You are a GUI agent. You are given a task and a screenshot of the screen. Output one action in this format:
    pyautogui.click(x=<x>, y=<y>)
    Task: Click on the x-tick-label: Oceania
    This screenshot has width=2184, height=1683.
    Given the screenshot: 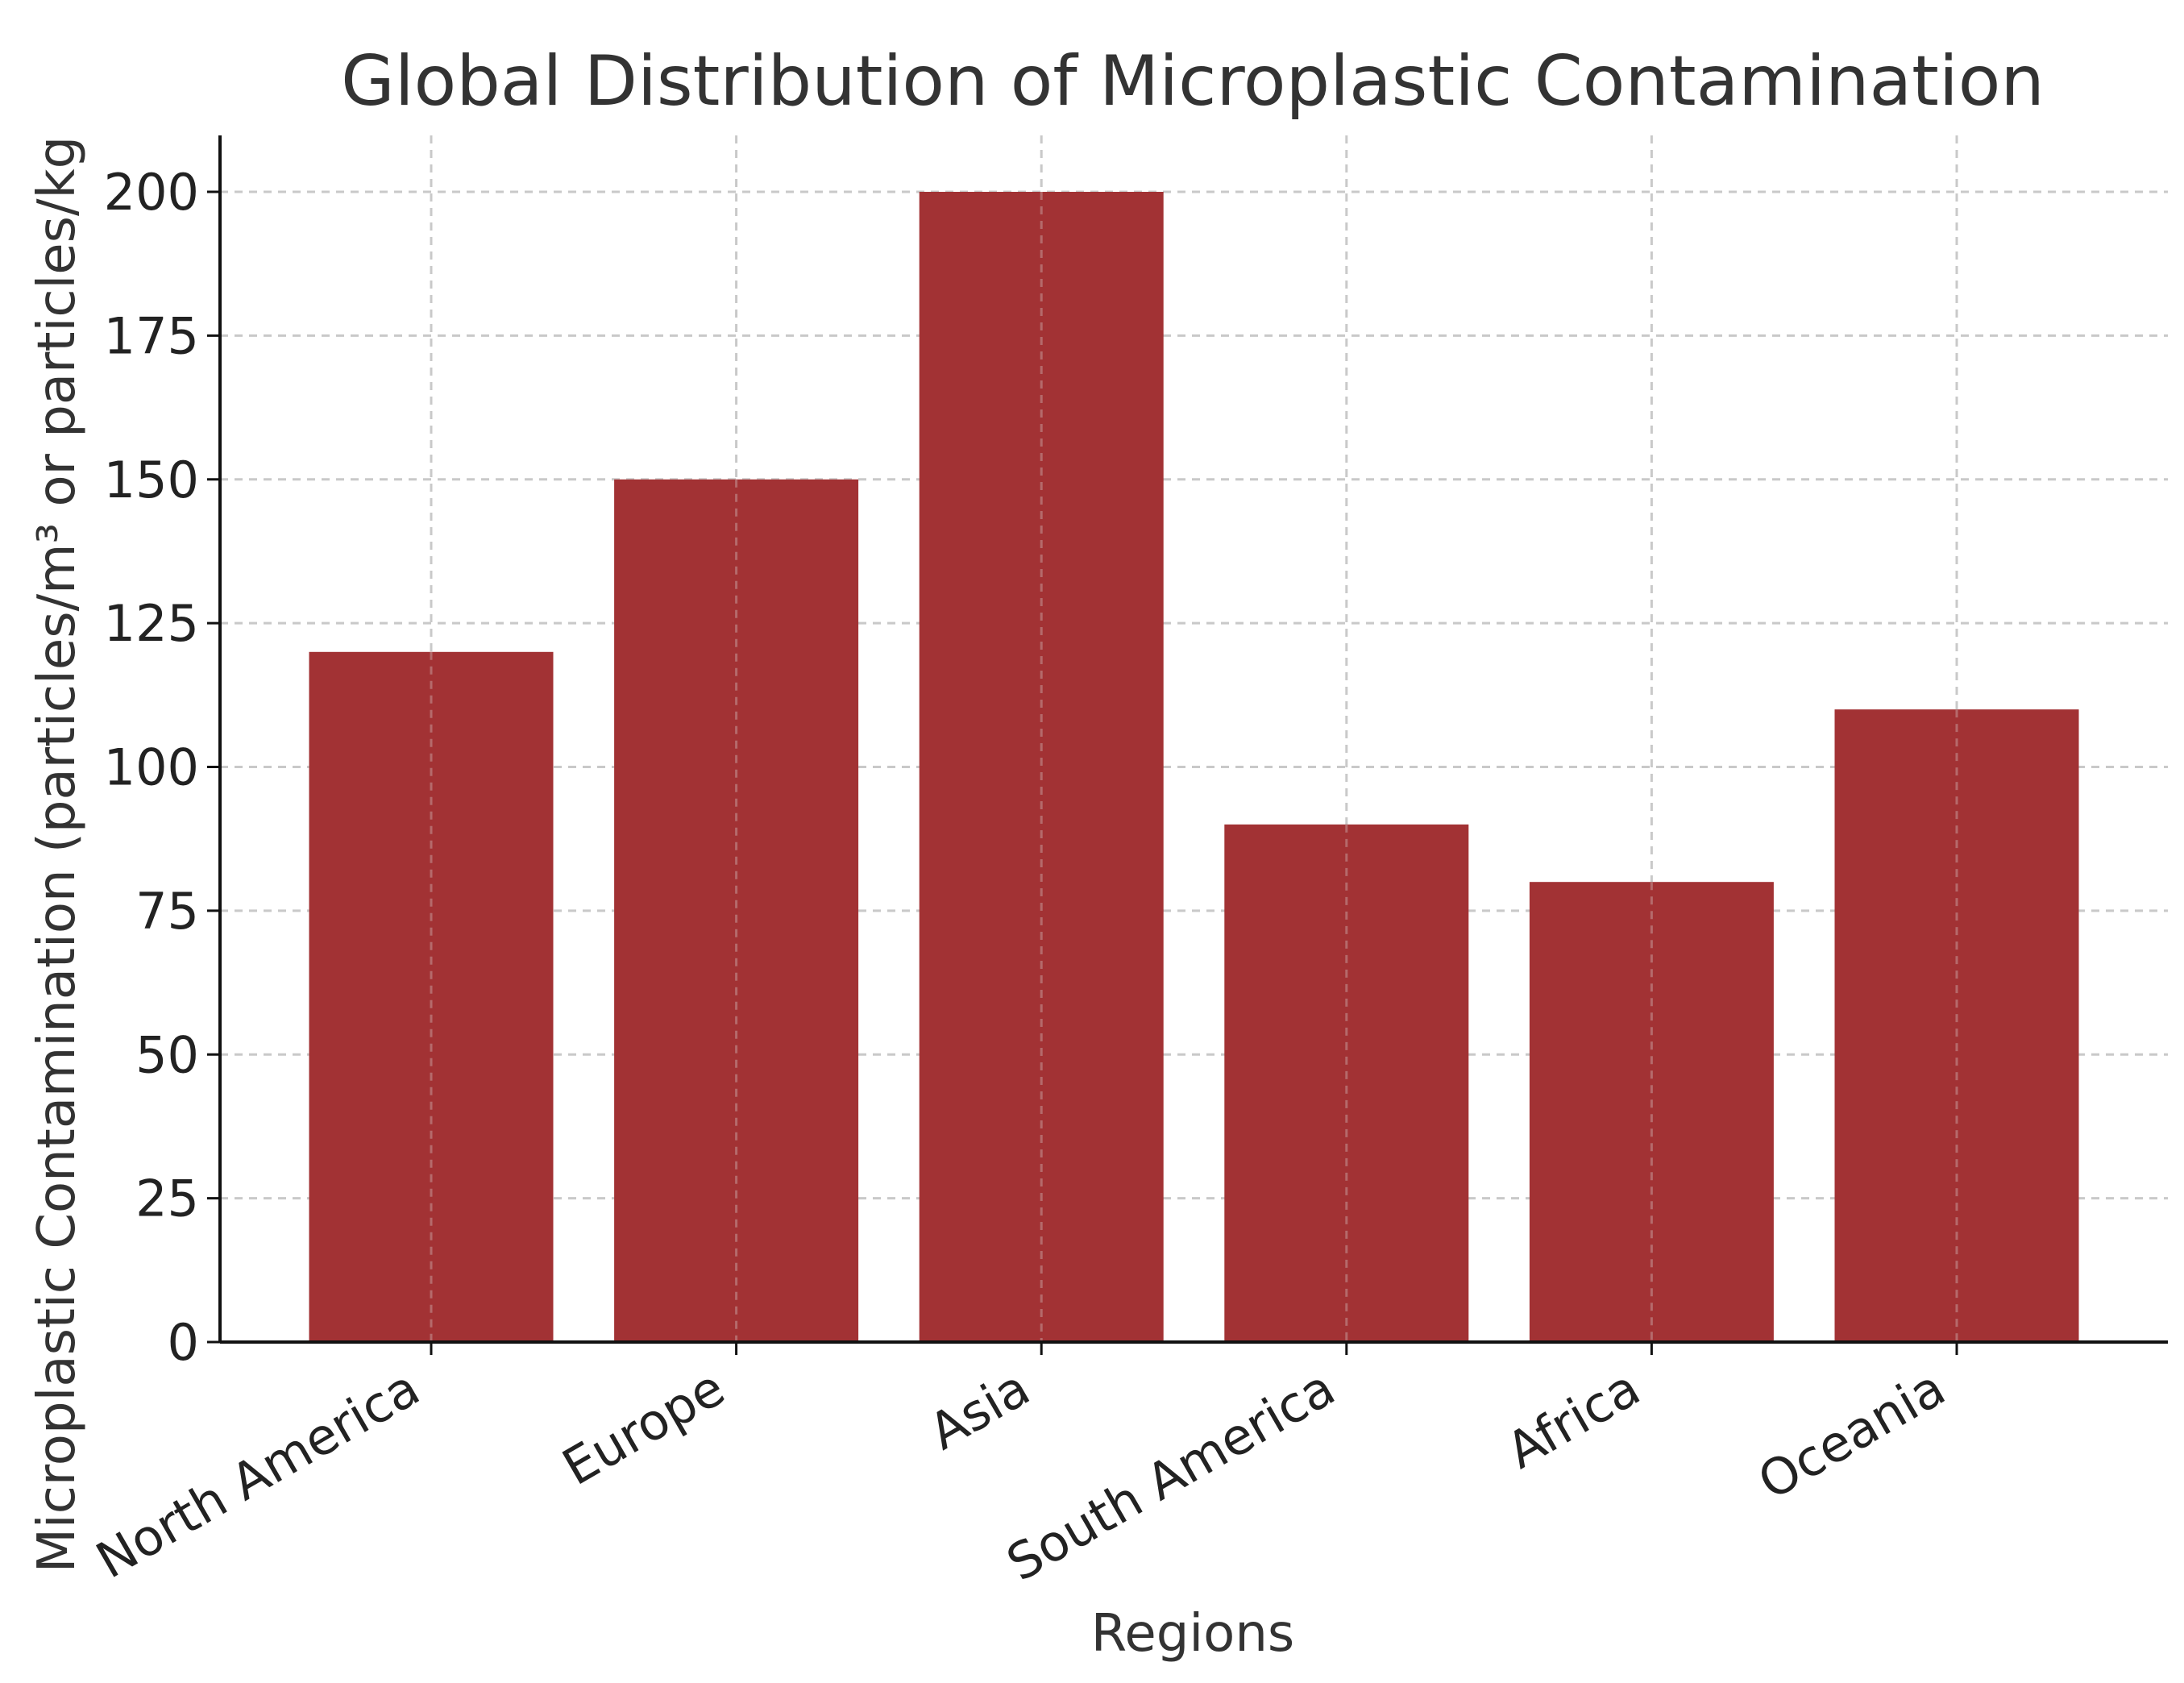 What is the action you would take?
    pyautogui.click(x=1851, y=1434)
    